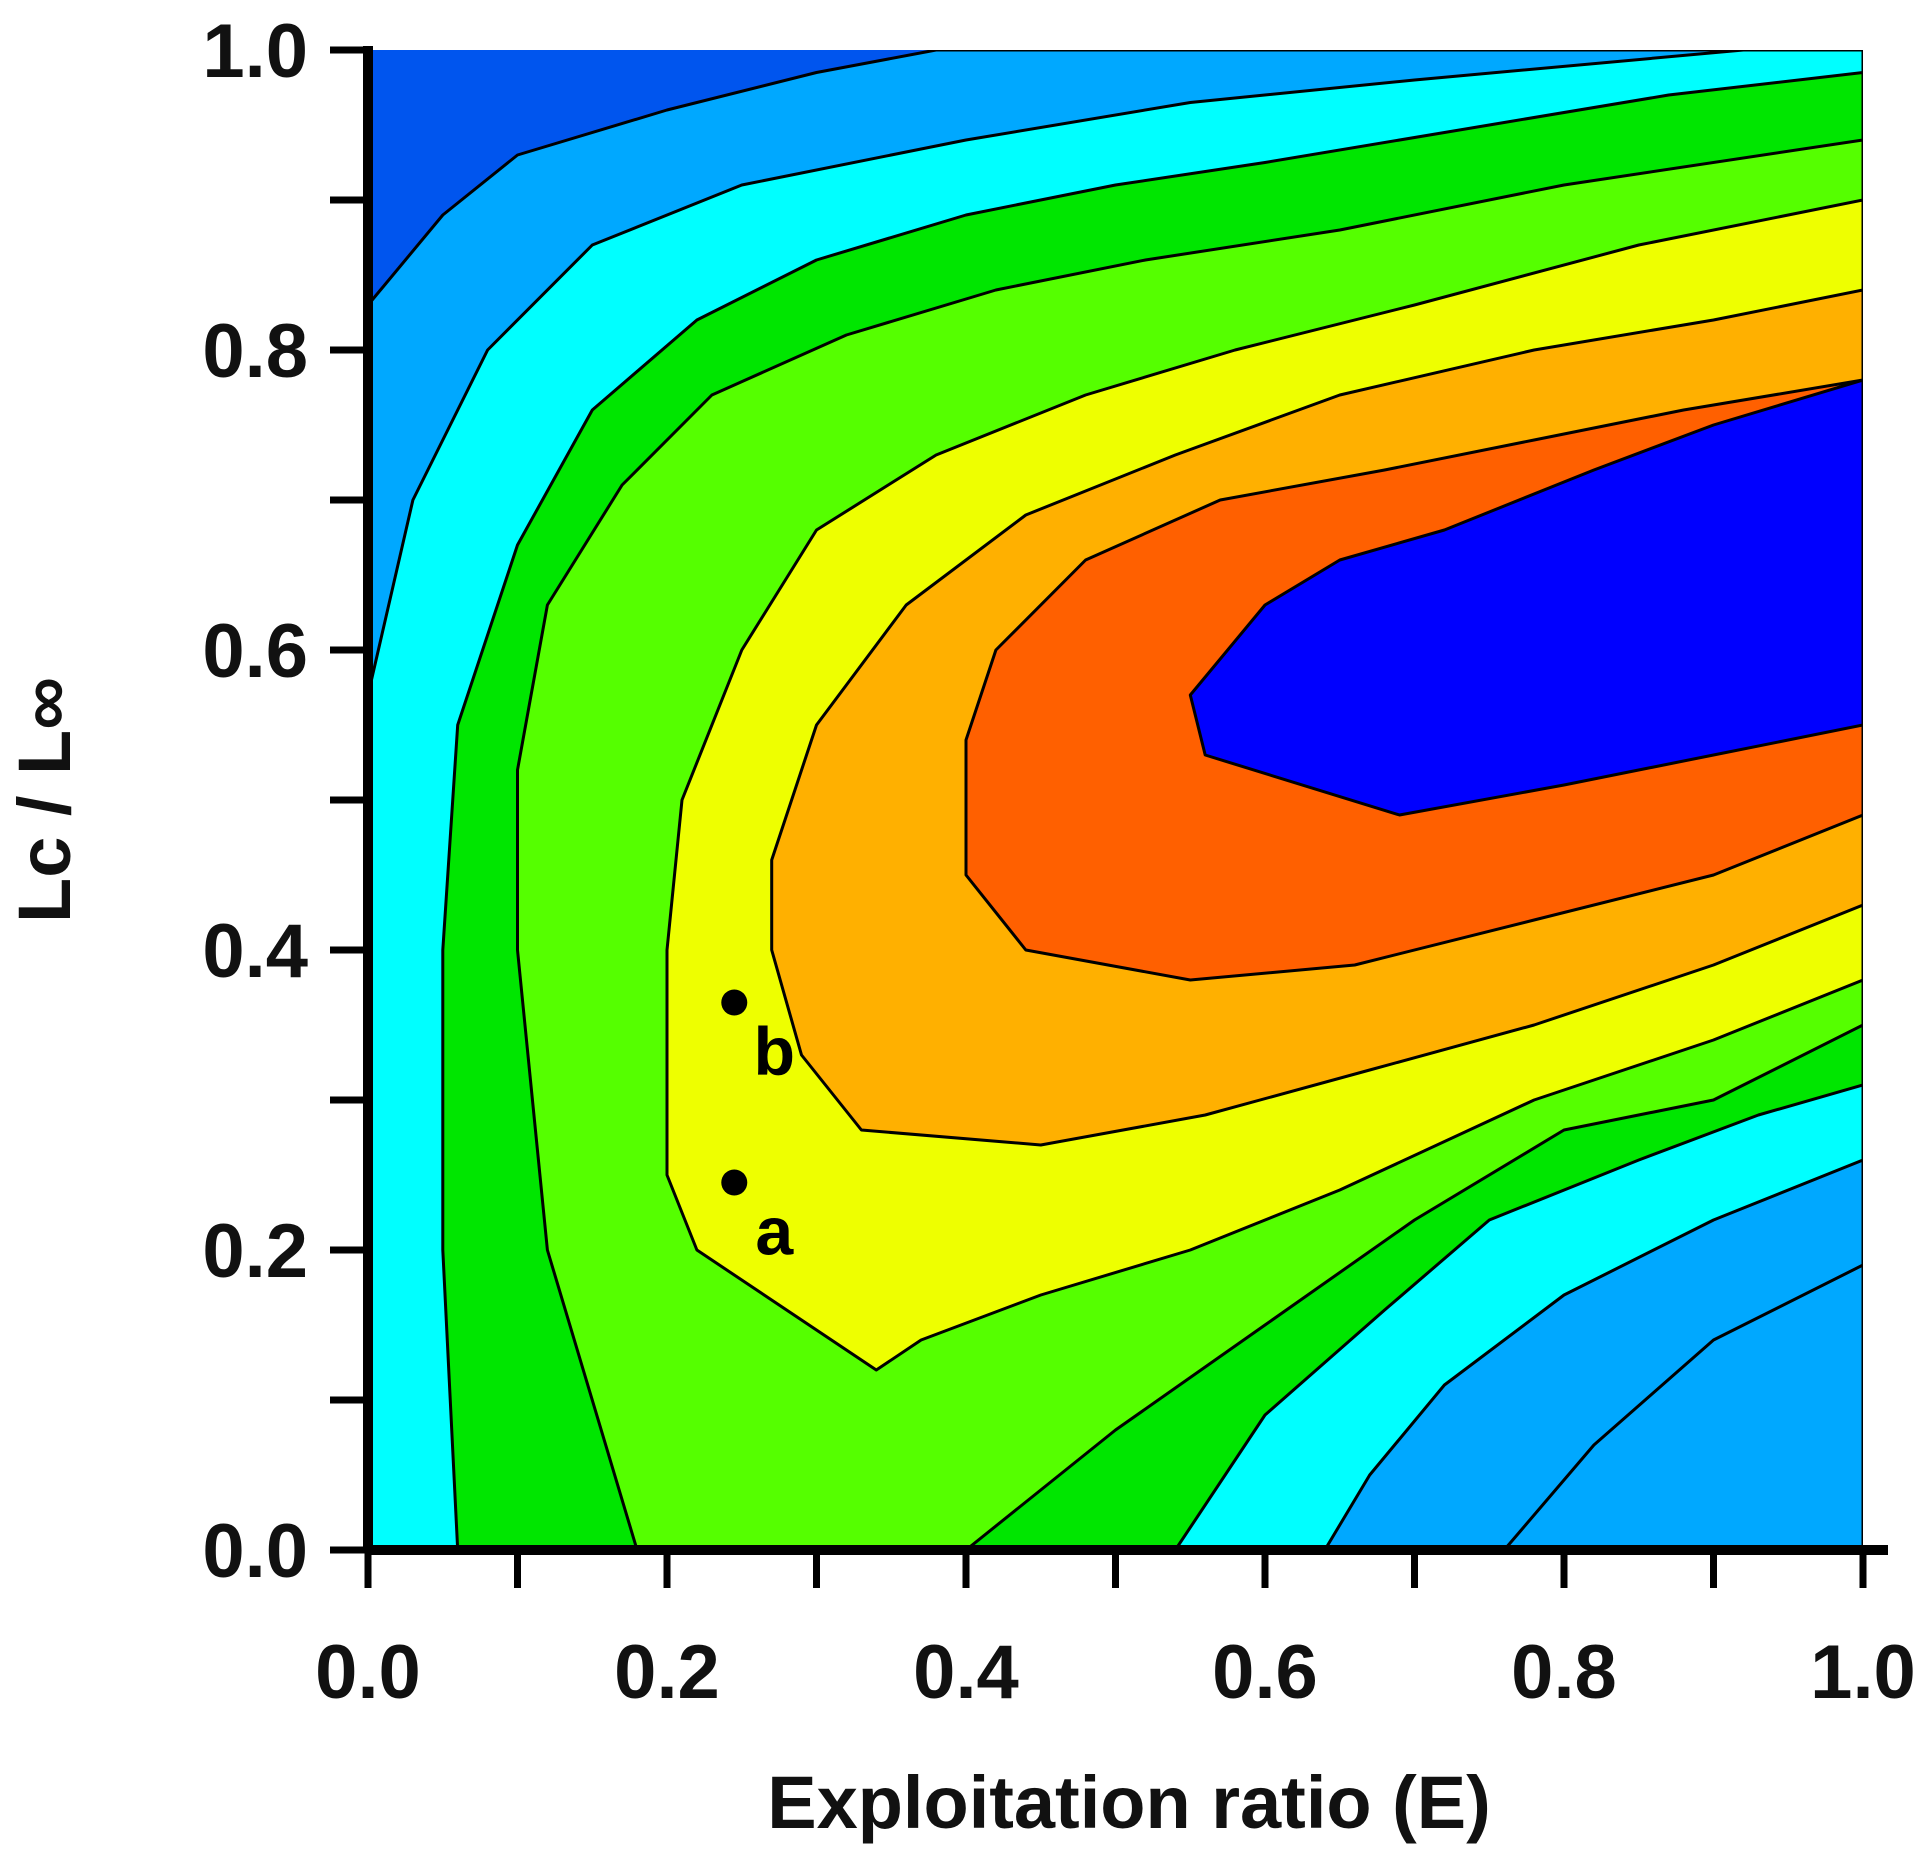 The width and height of the screenshot is (1929, 1859). Describe the element at coordinates (774, 1232) in the screenshot. I see `point-a-label: a` at that location.